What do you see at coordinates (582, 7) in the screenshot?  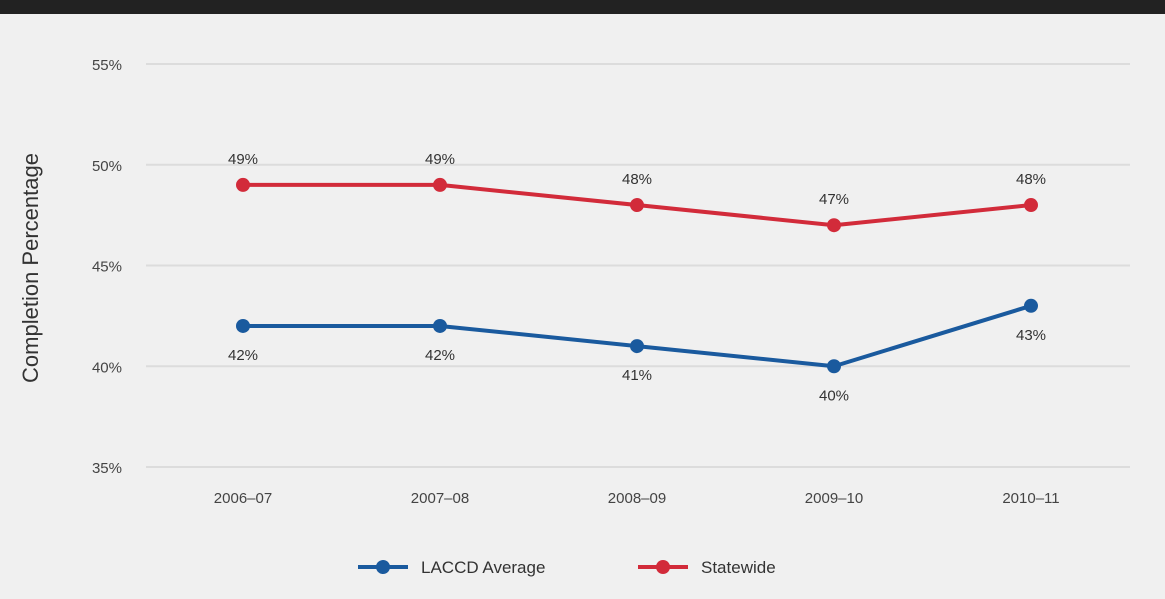 I see `top-bar` at bounding box center [582, 7].